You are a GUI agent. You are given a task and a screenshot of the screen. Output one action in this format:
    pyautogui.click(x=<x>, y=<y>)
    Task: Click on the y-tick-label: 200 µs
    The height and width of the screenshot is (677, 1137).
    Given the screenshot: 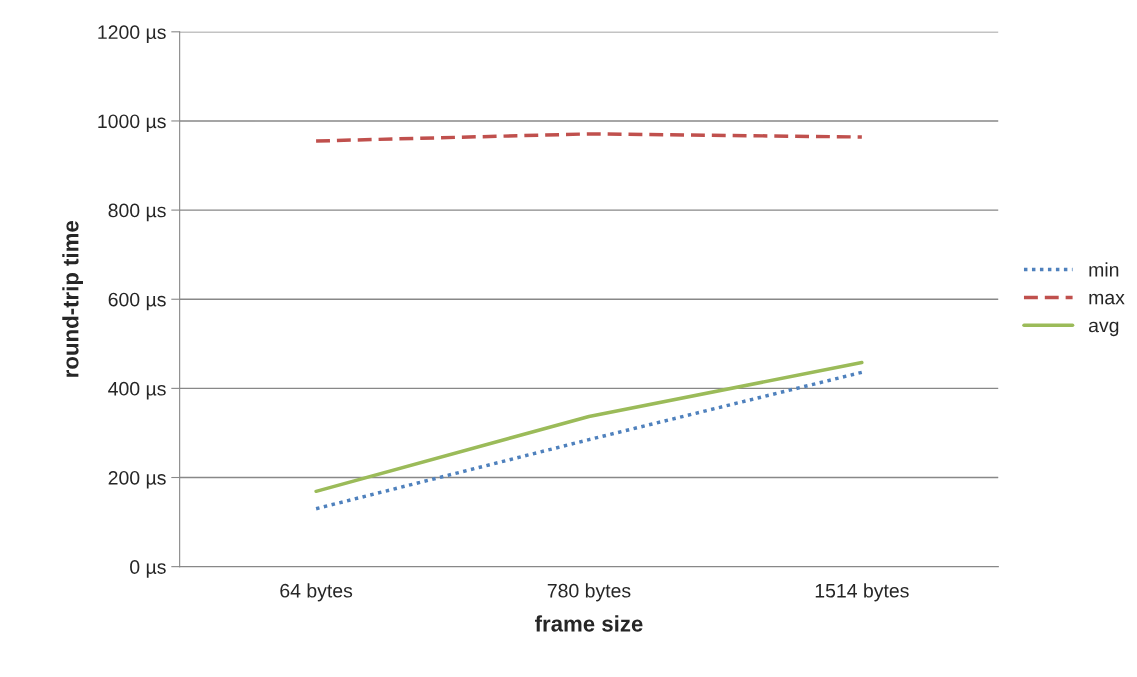 What is the action you would take?
    pyautogui.click(x=137, y=479)
    